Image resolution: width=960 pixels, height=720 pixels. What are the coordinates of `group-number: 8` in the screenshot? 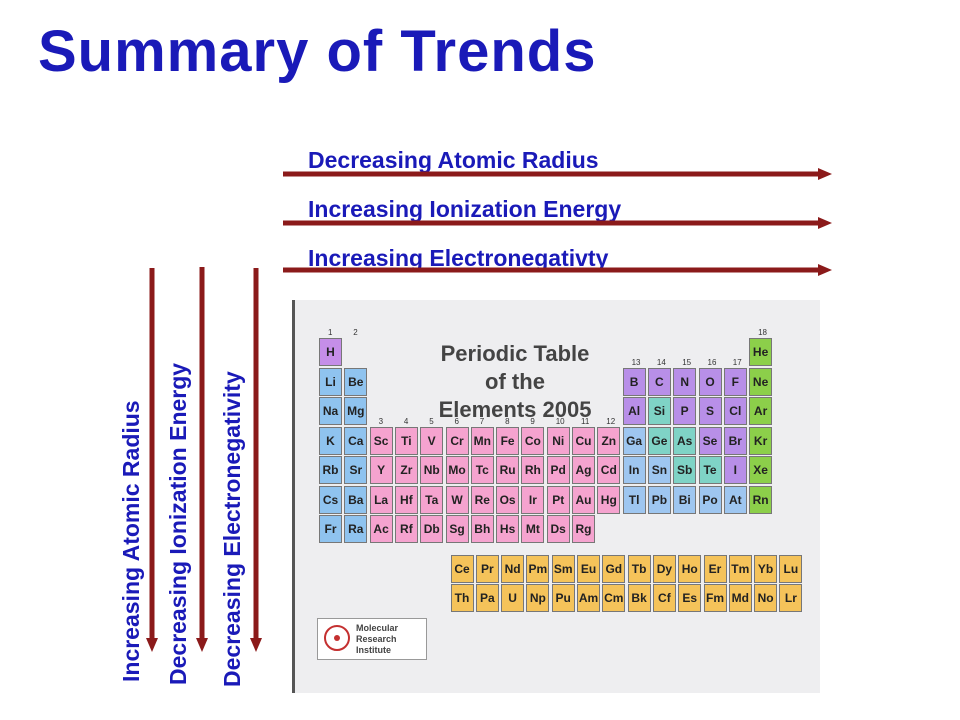 It's located at (507, 421).